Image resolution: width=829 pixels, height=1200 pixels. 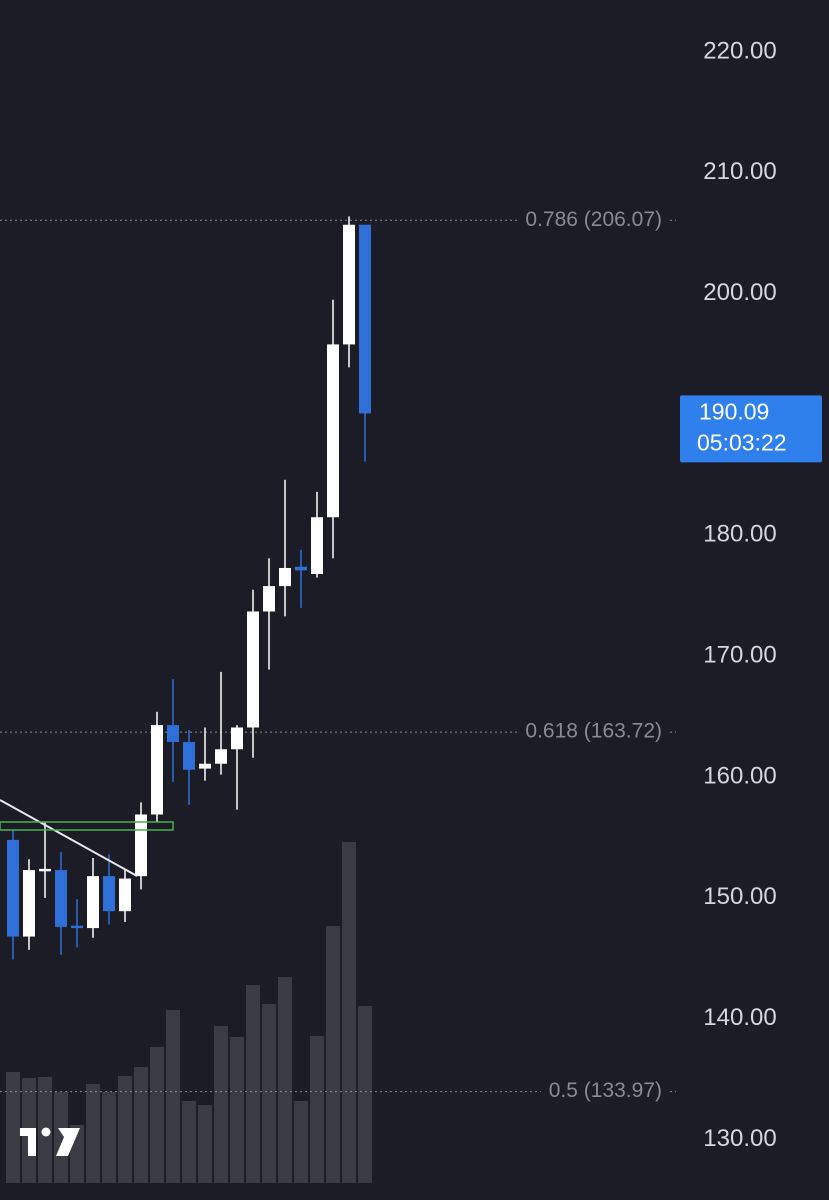 I want to click on countdown-label: 05:03:22, so click(x=742, y=442).